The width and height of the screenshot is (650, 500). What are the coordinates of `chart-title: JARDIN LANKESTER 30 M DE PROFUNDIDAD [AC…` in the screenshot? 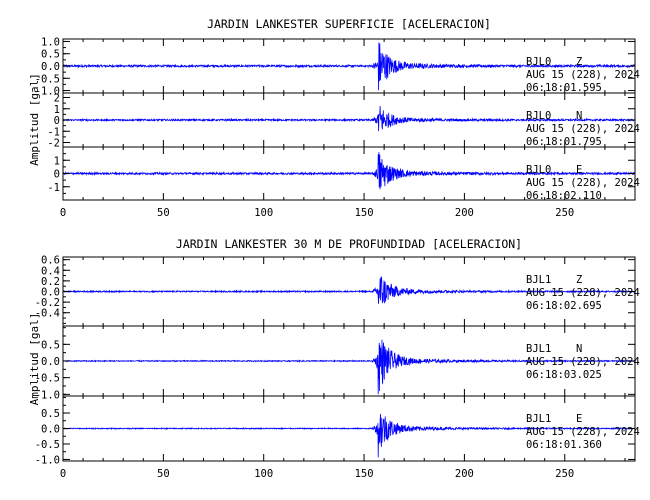 It's located at (349, 244).